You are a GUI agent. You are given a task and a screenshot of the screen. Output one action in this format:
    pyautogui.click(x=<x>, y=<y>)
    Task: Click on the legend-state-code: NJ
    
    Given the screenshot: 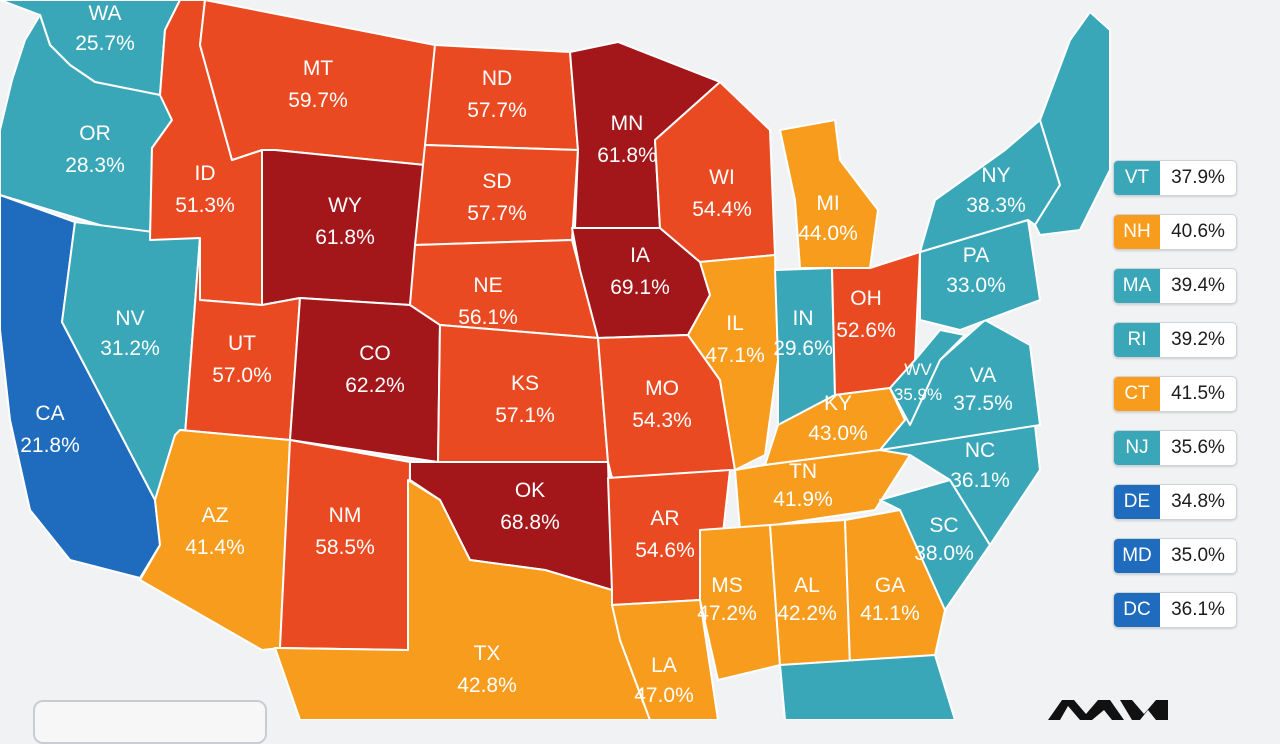 What is the action you would take?
    pyautogui.click(x=1137, y=448)
    